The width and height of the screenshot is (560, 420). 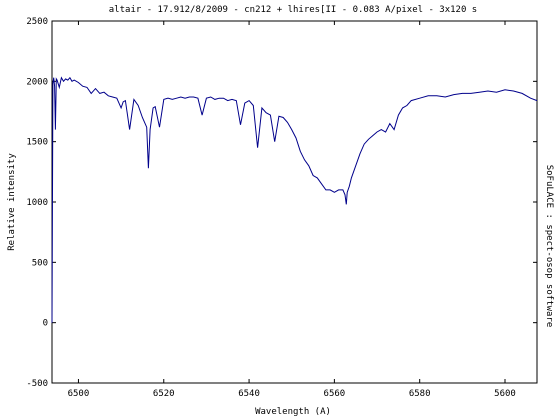 I want to click on y-tick-label: 1500, so click(x=37, y=143).